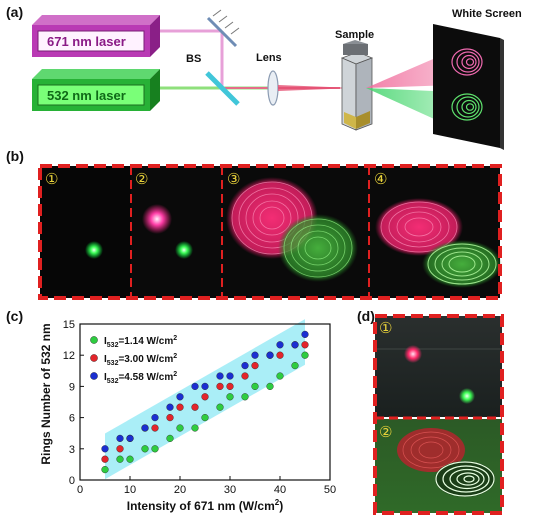  Describe the element at coordinates (193, 59) in the screenshot. I see `bs-label: BS` at that location.